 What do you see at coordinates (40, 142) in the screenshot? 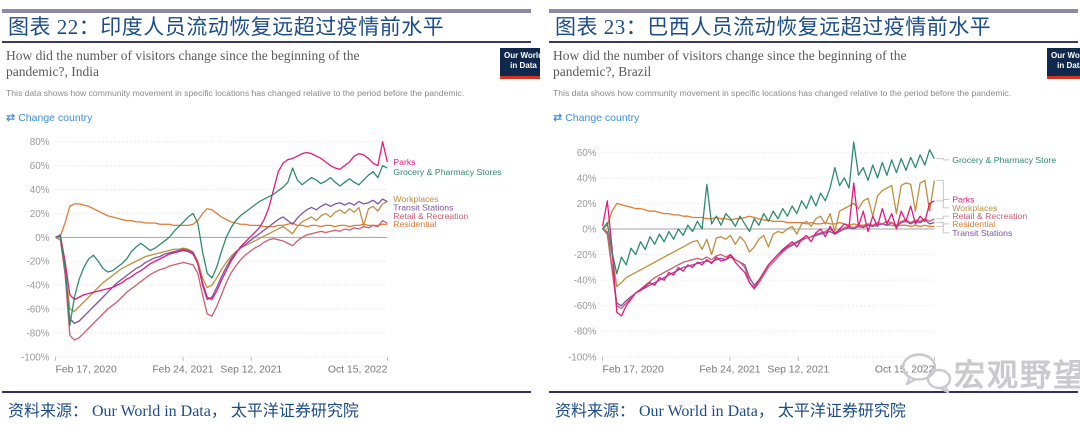
I see `svg-text: 80%` at bounding box center [40, 142].